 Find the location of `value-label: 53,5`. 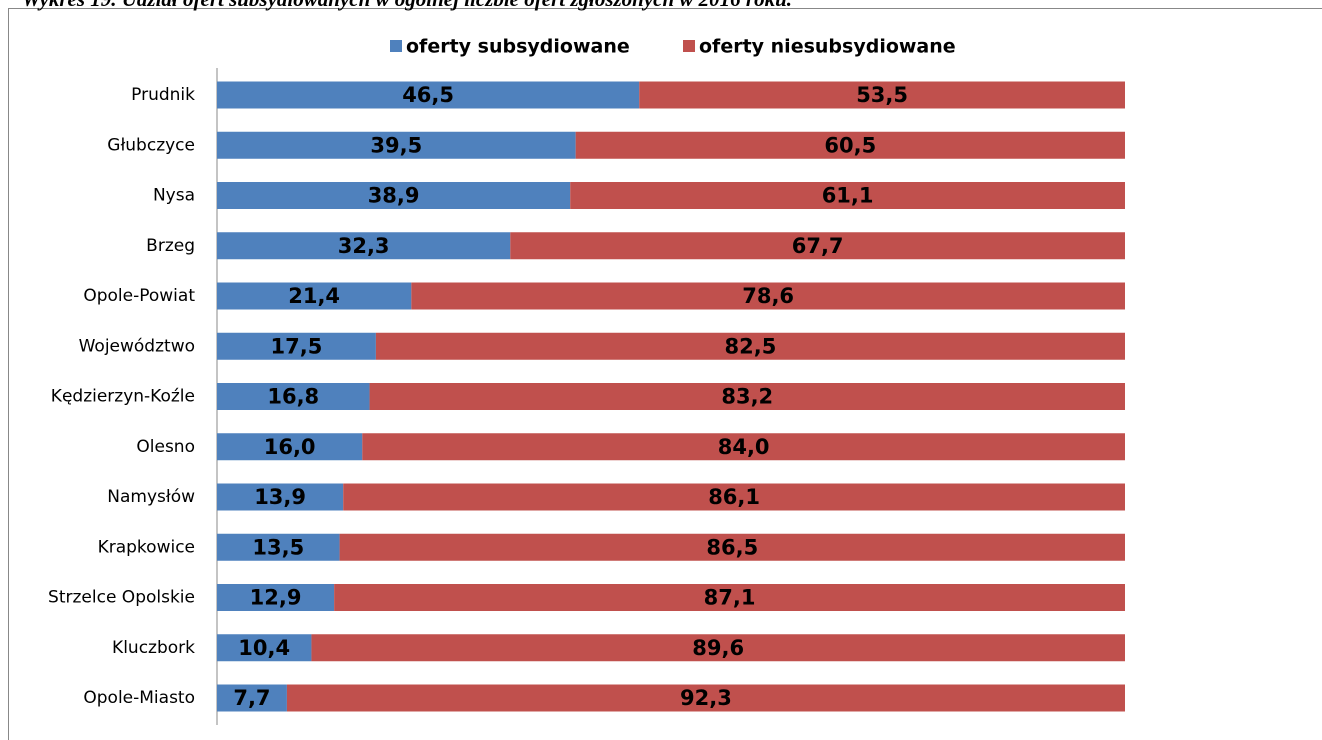

value-label: 53,5 is located at coordinates (882, 95).